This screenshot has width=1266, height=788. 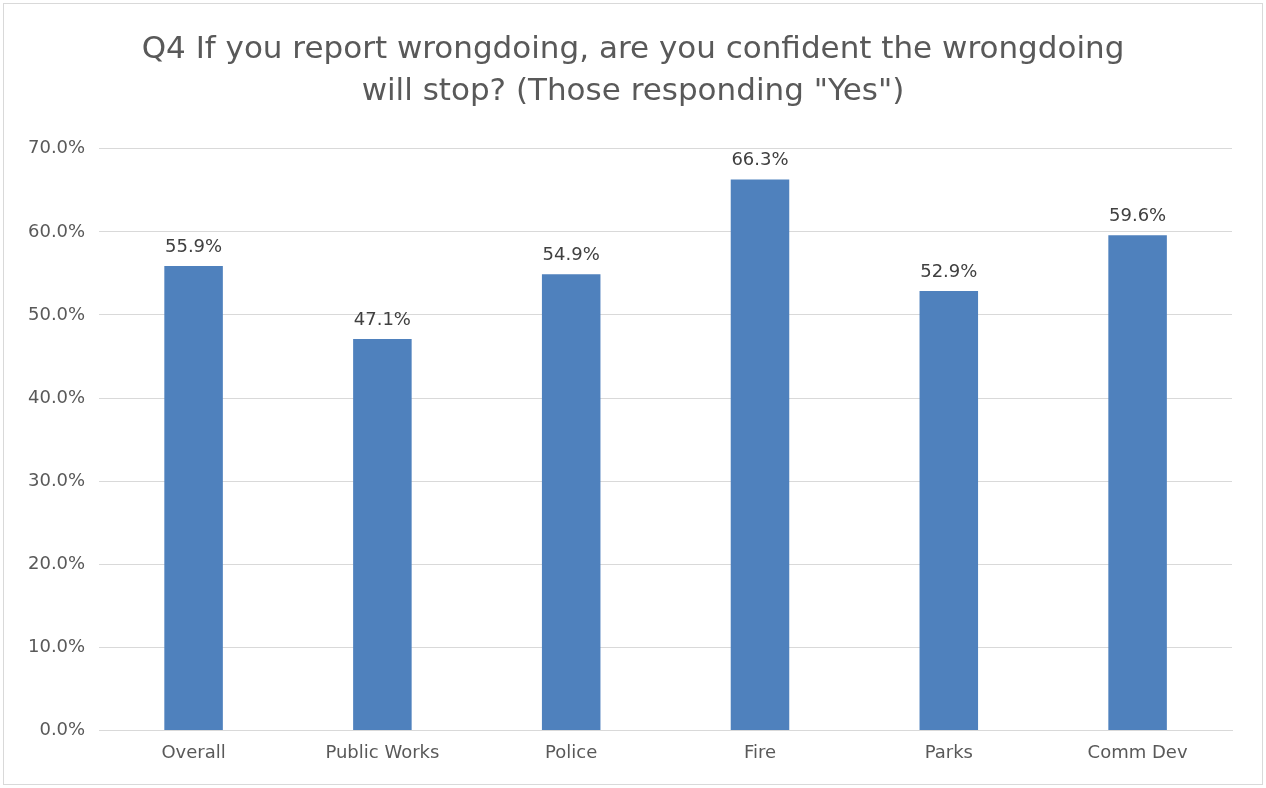 What do you see at coordinates (948, 751) in the screenshot?
I see `x-tick-label: Parks` at bounding box center [948, 751].